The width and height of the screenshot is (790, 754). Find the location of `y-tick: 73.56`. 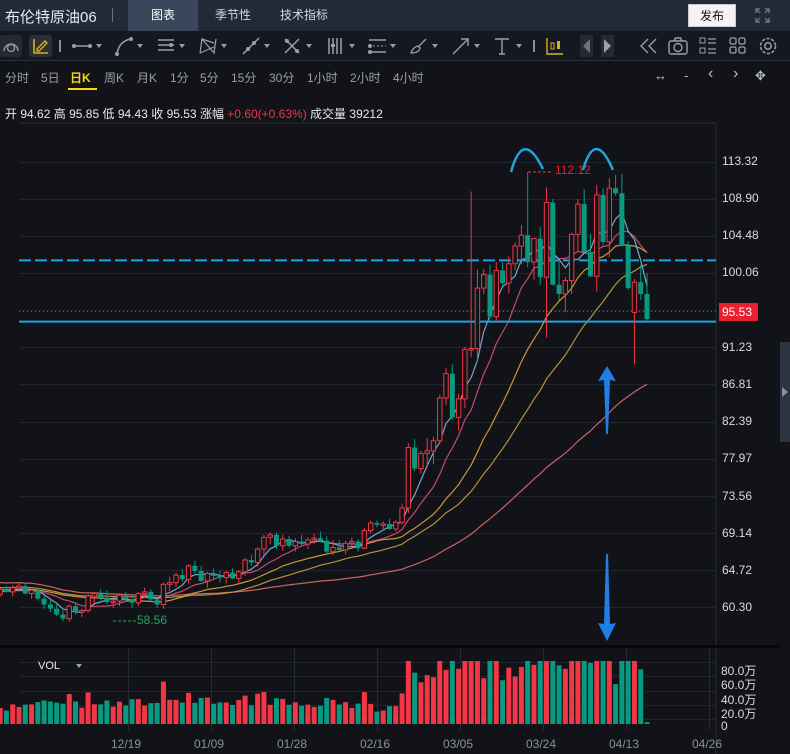

y-tick: 73.56 is located at coordinates (737, 496).